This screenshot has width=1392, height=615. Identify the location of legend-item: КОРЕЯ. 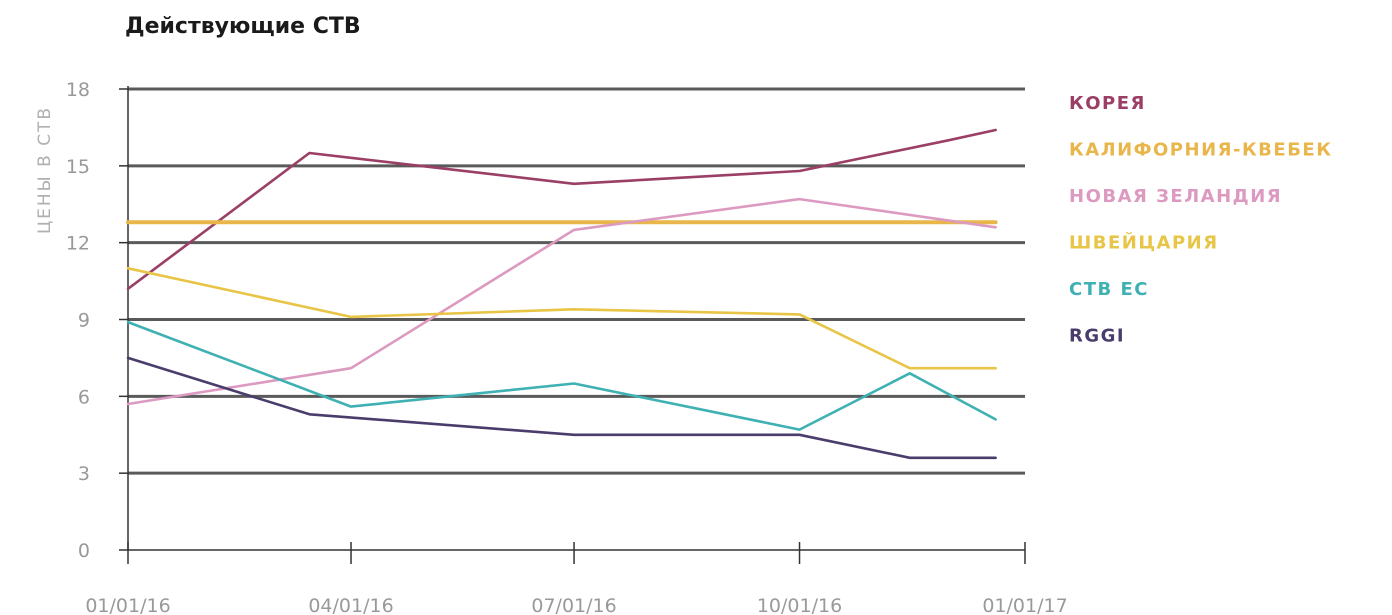
(1107, 103).